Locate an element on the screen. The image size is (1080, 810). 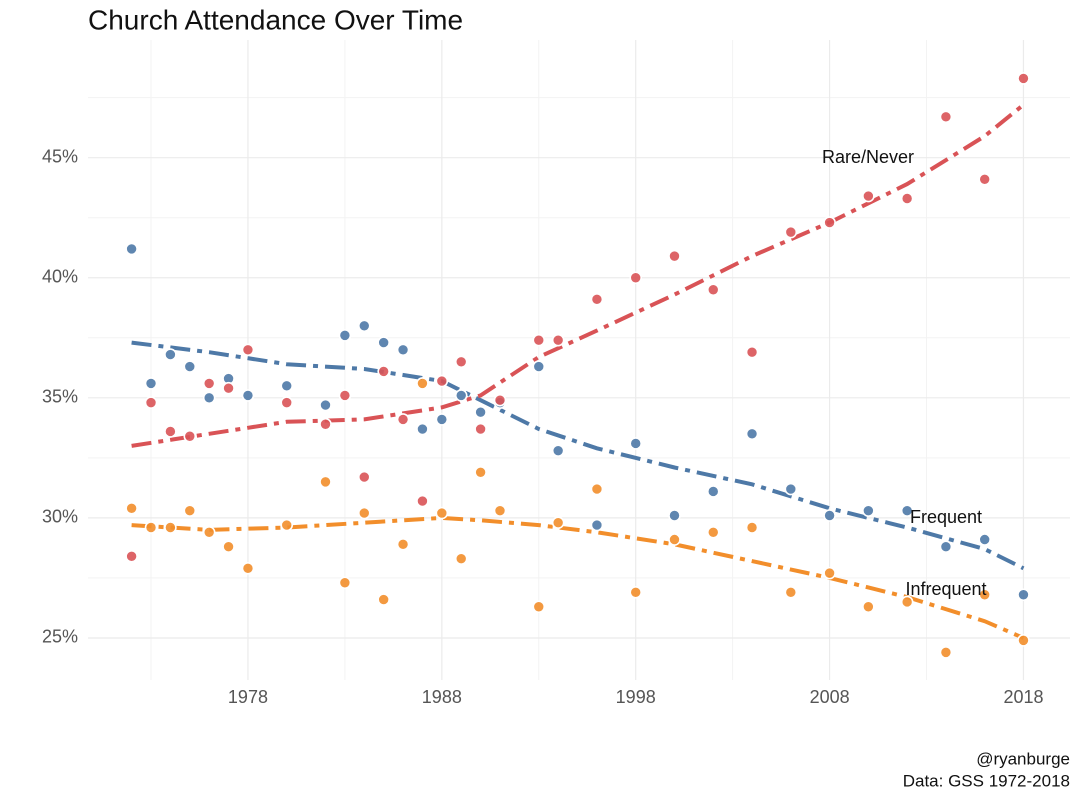
series-label: Rare/Never is located at coordinates (868, 157).